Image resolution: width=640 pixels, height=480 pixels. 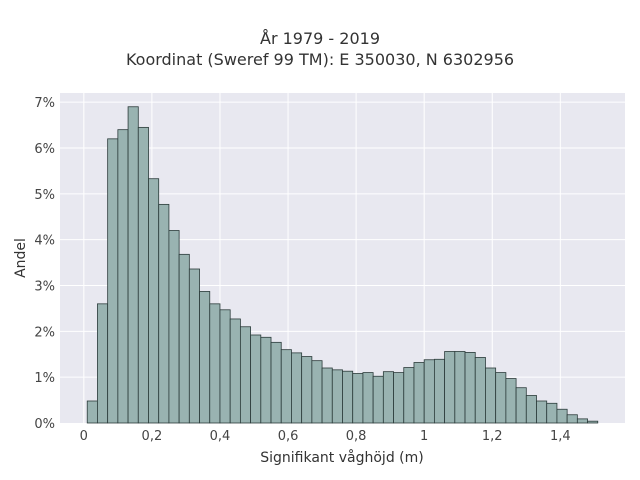 I want to click on x-tick-label: 1,2, so click(x=492, y=436).